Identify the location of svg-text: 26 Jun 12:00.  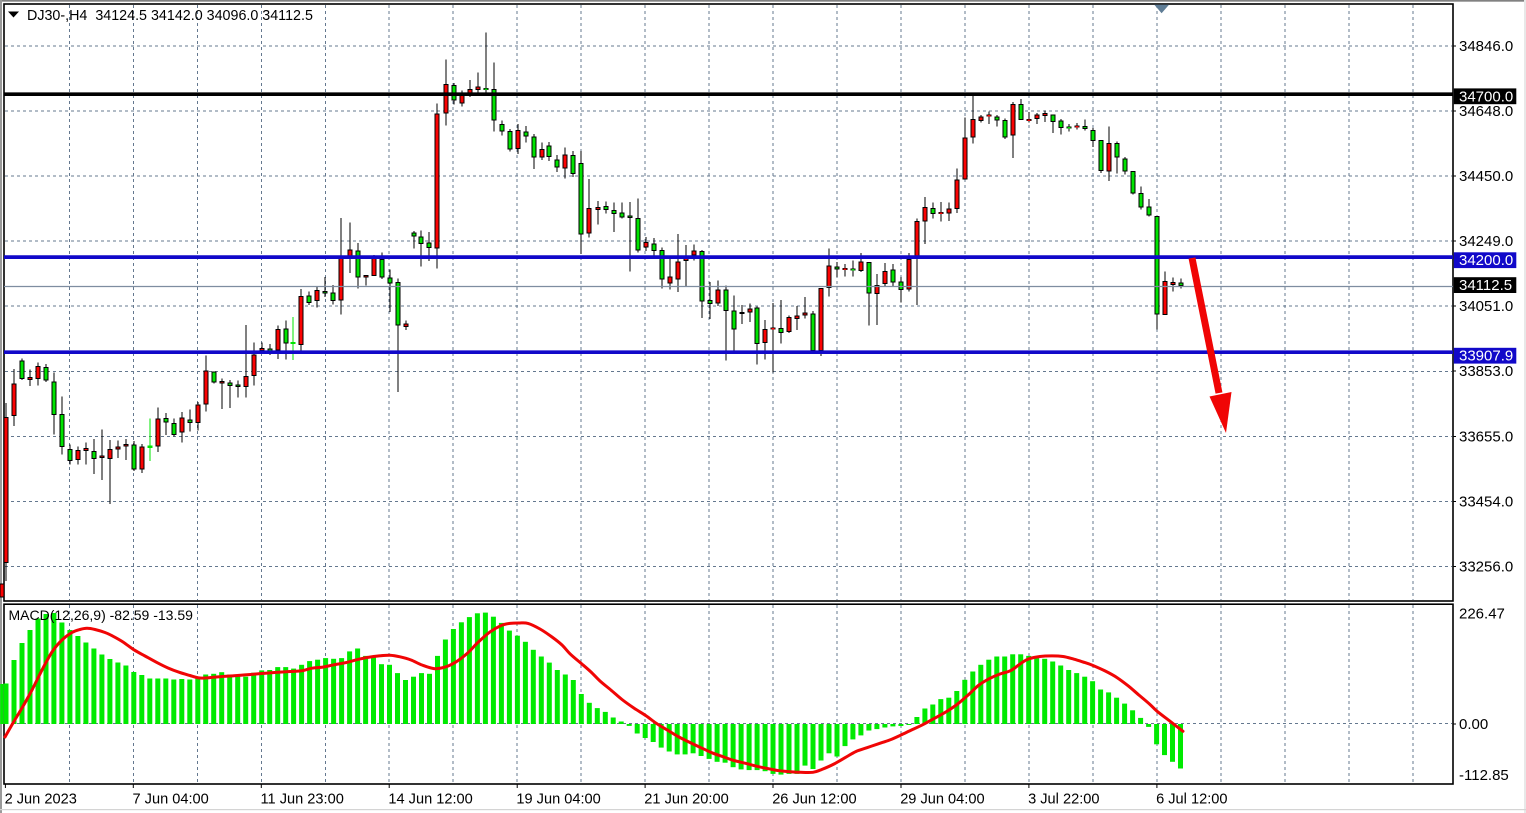
(814, 800).